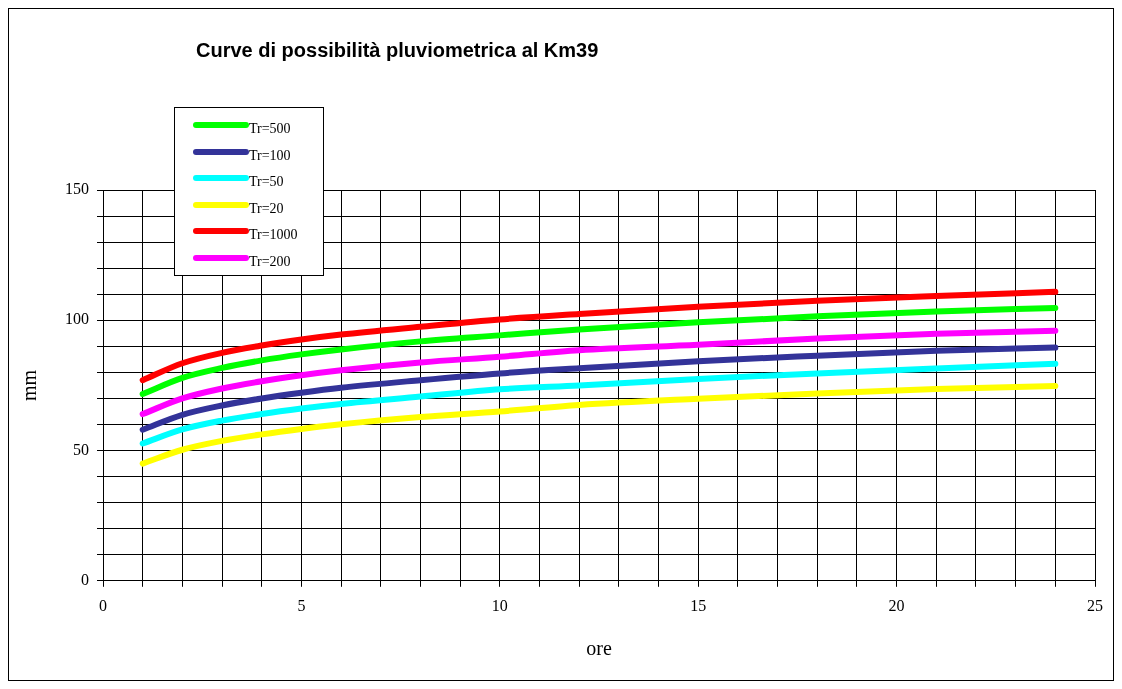  I want to click on chart-title: Curve di possibilità pluviometrica al Km39, so click(397, 50).